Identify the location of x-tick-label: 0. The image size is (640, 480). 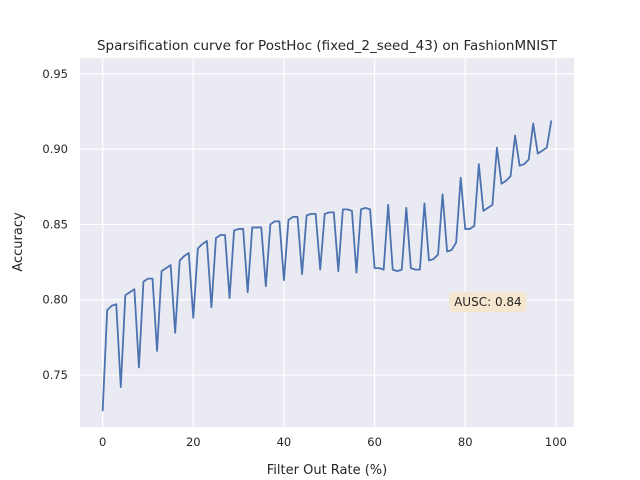
(102, 442).